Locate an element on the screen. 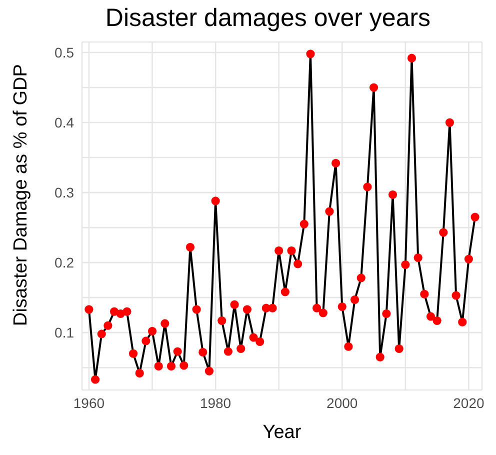 The image size is (496, 455). x-tick-label: 2020 is located at coordinates (468, 402).